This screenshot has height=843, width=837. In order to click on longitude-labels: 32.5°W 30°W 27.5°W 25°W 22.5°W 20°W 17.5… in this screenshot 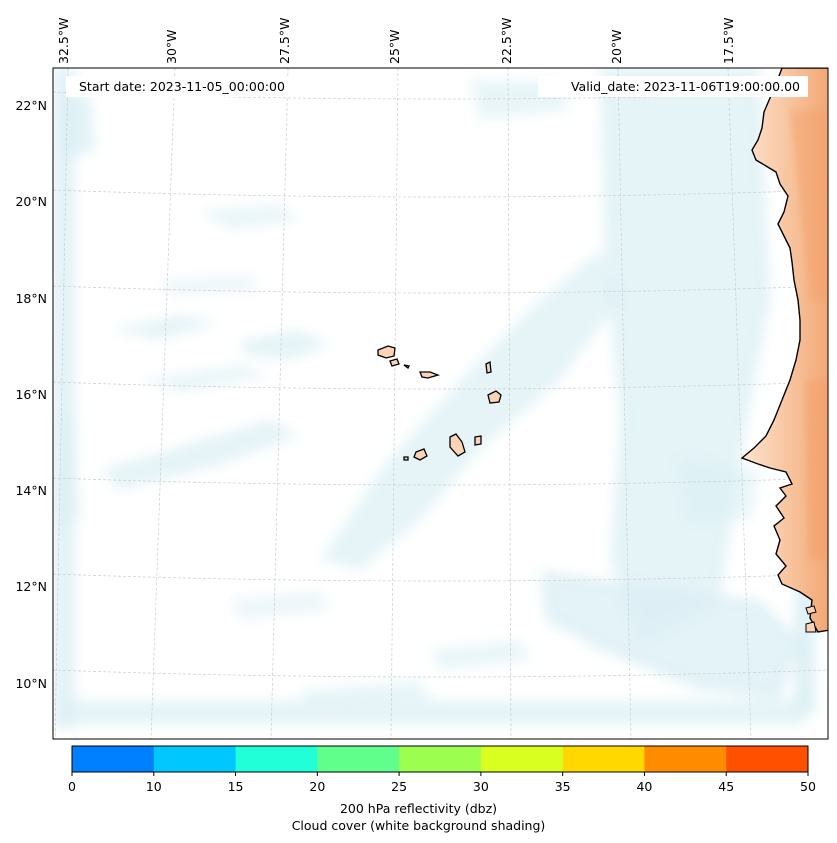, I will do `click(396, 41)`.